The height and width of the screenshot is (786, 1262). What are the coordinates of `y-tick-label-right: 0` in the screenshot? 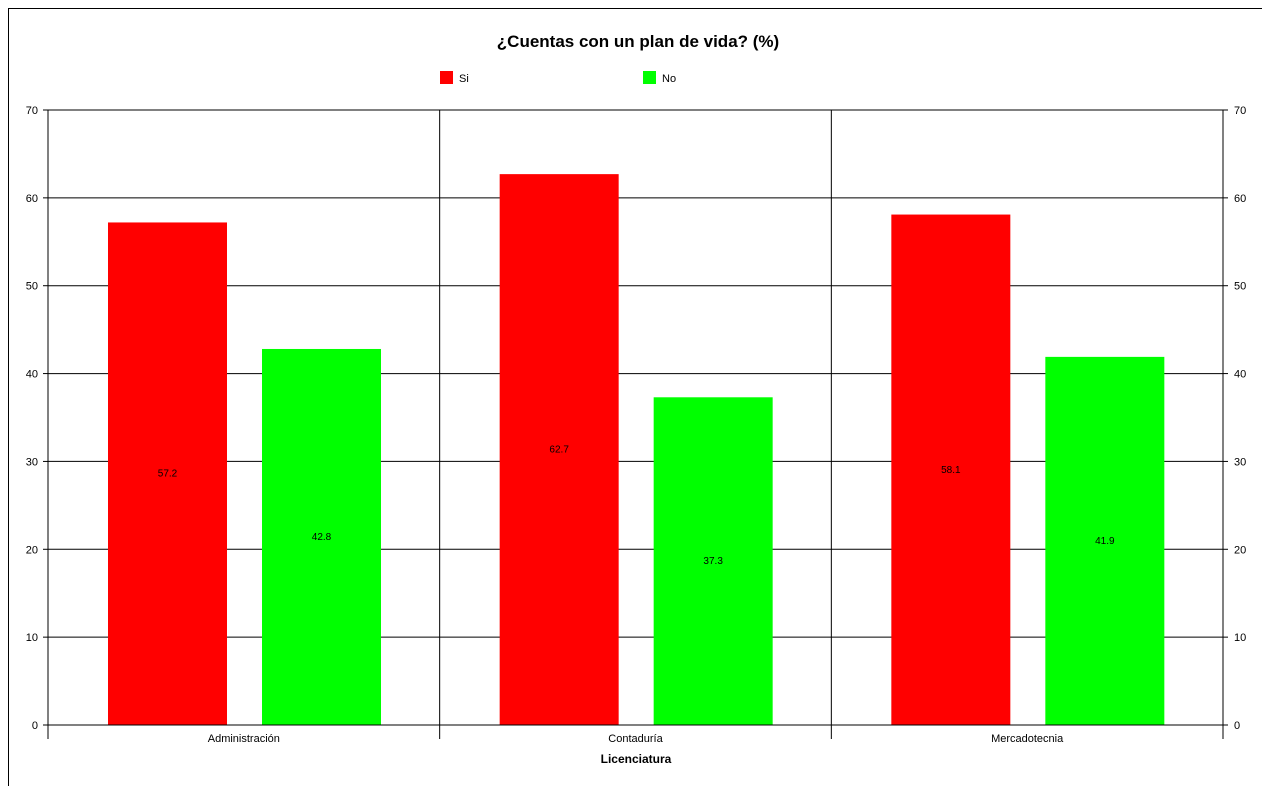 It's located at (1237, 726).